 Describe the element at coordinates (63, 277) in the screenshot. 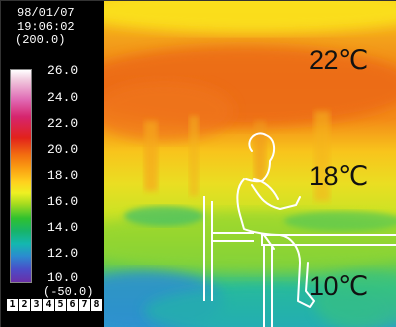

I see `scale-tick-10: 10.0` at that location.